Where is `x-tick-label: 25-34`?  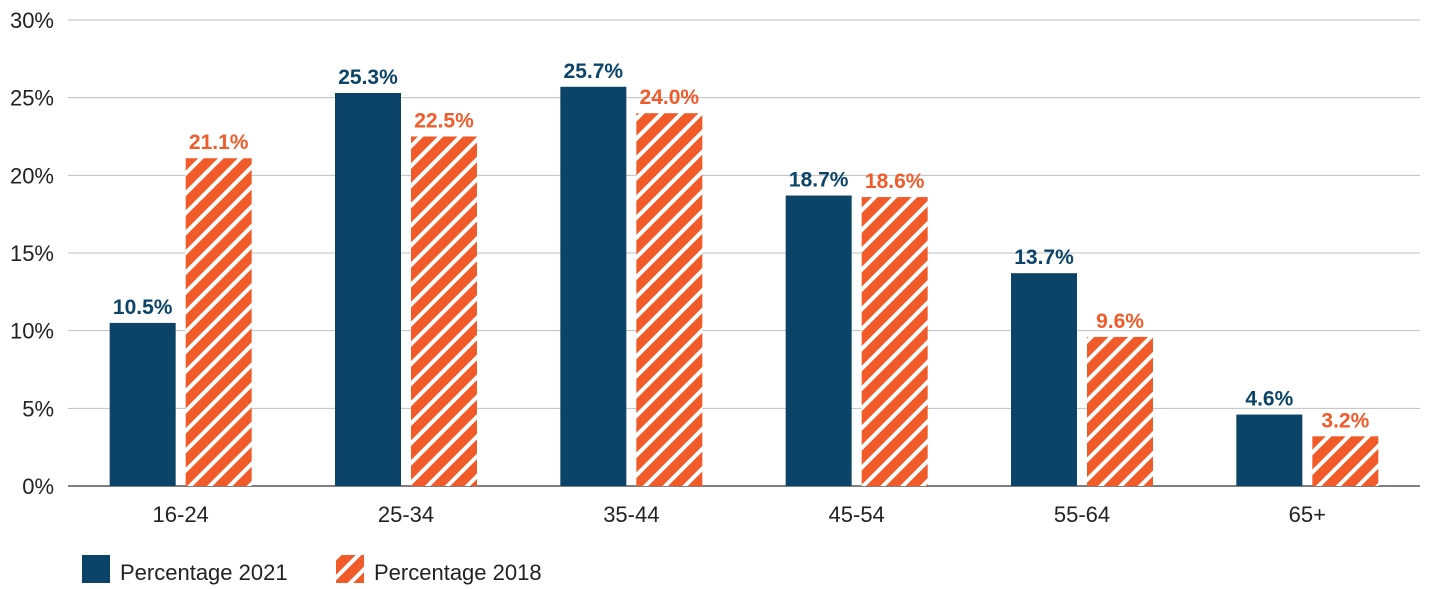
x-tick-label: 25-34 is located at coordinates (406, 514).